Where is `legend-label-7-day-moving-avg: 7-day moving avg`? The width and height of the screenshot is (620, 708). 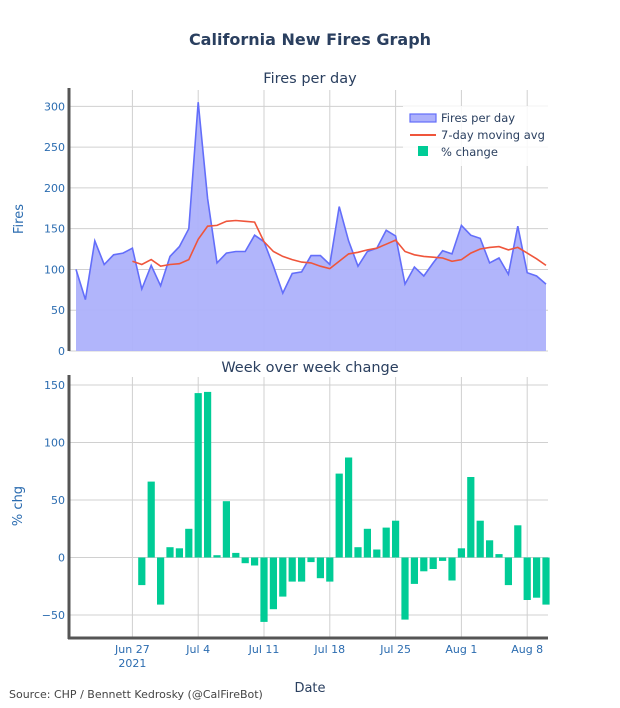
legend-label-7-day-moving-avg: 7-day moving avg is located at coordinates (493, 135).